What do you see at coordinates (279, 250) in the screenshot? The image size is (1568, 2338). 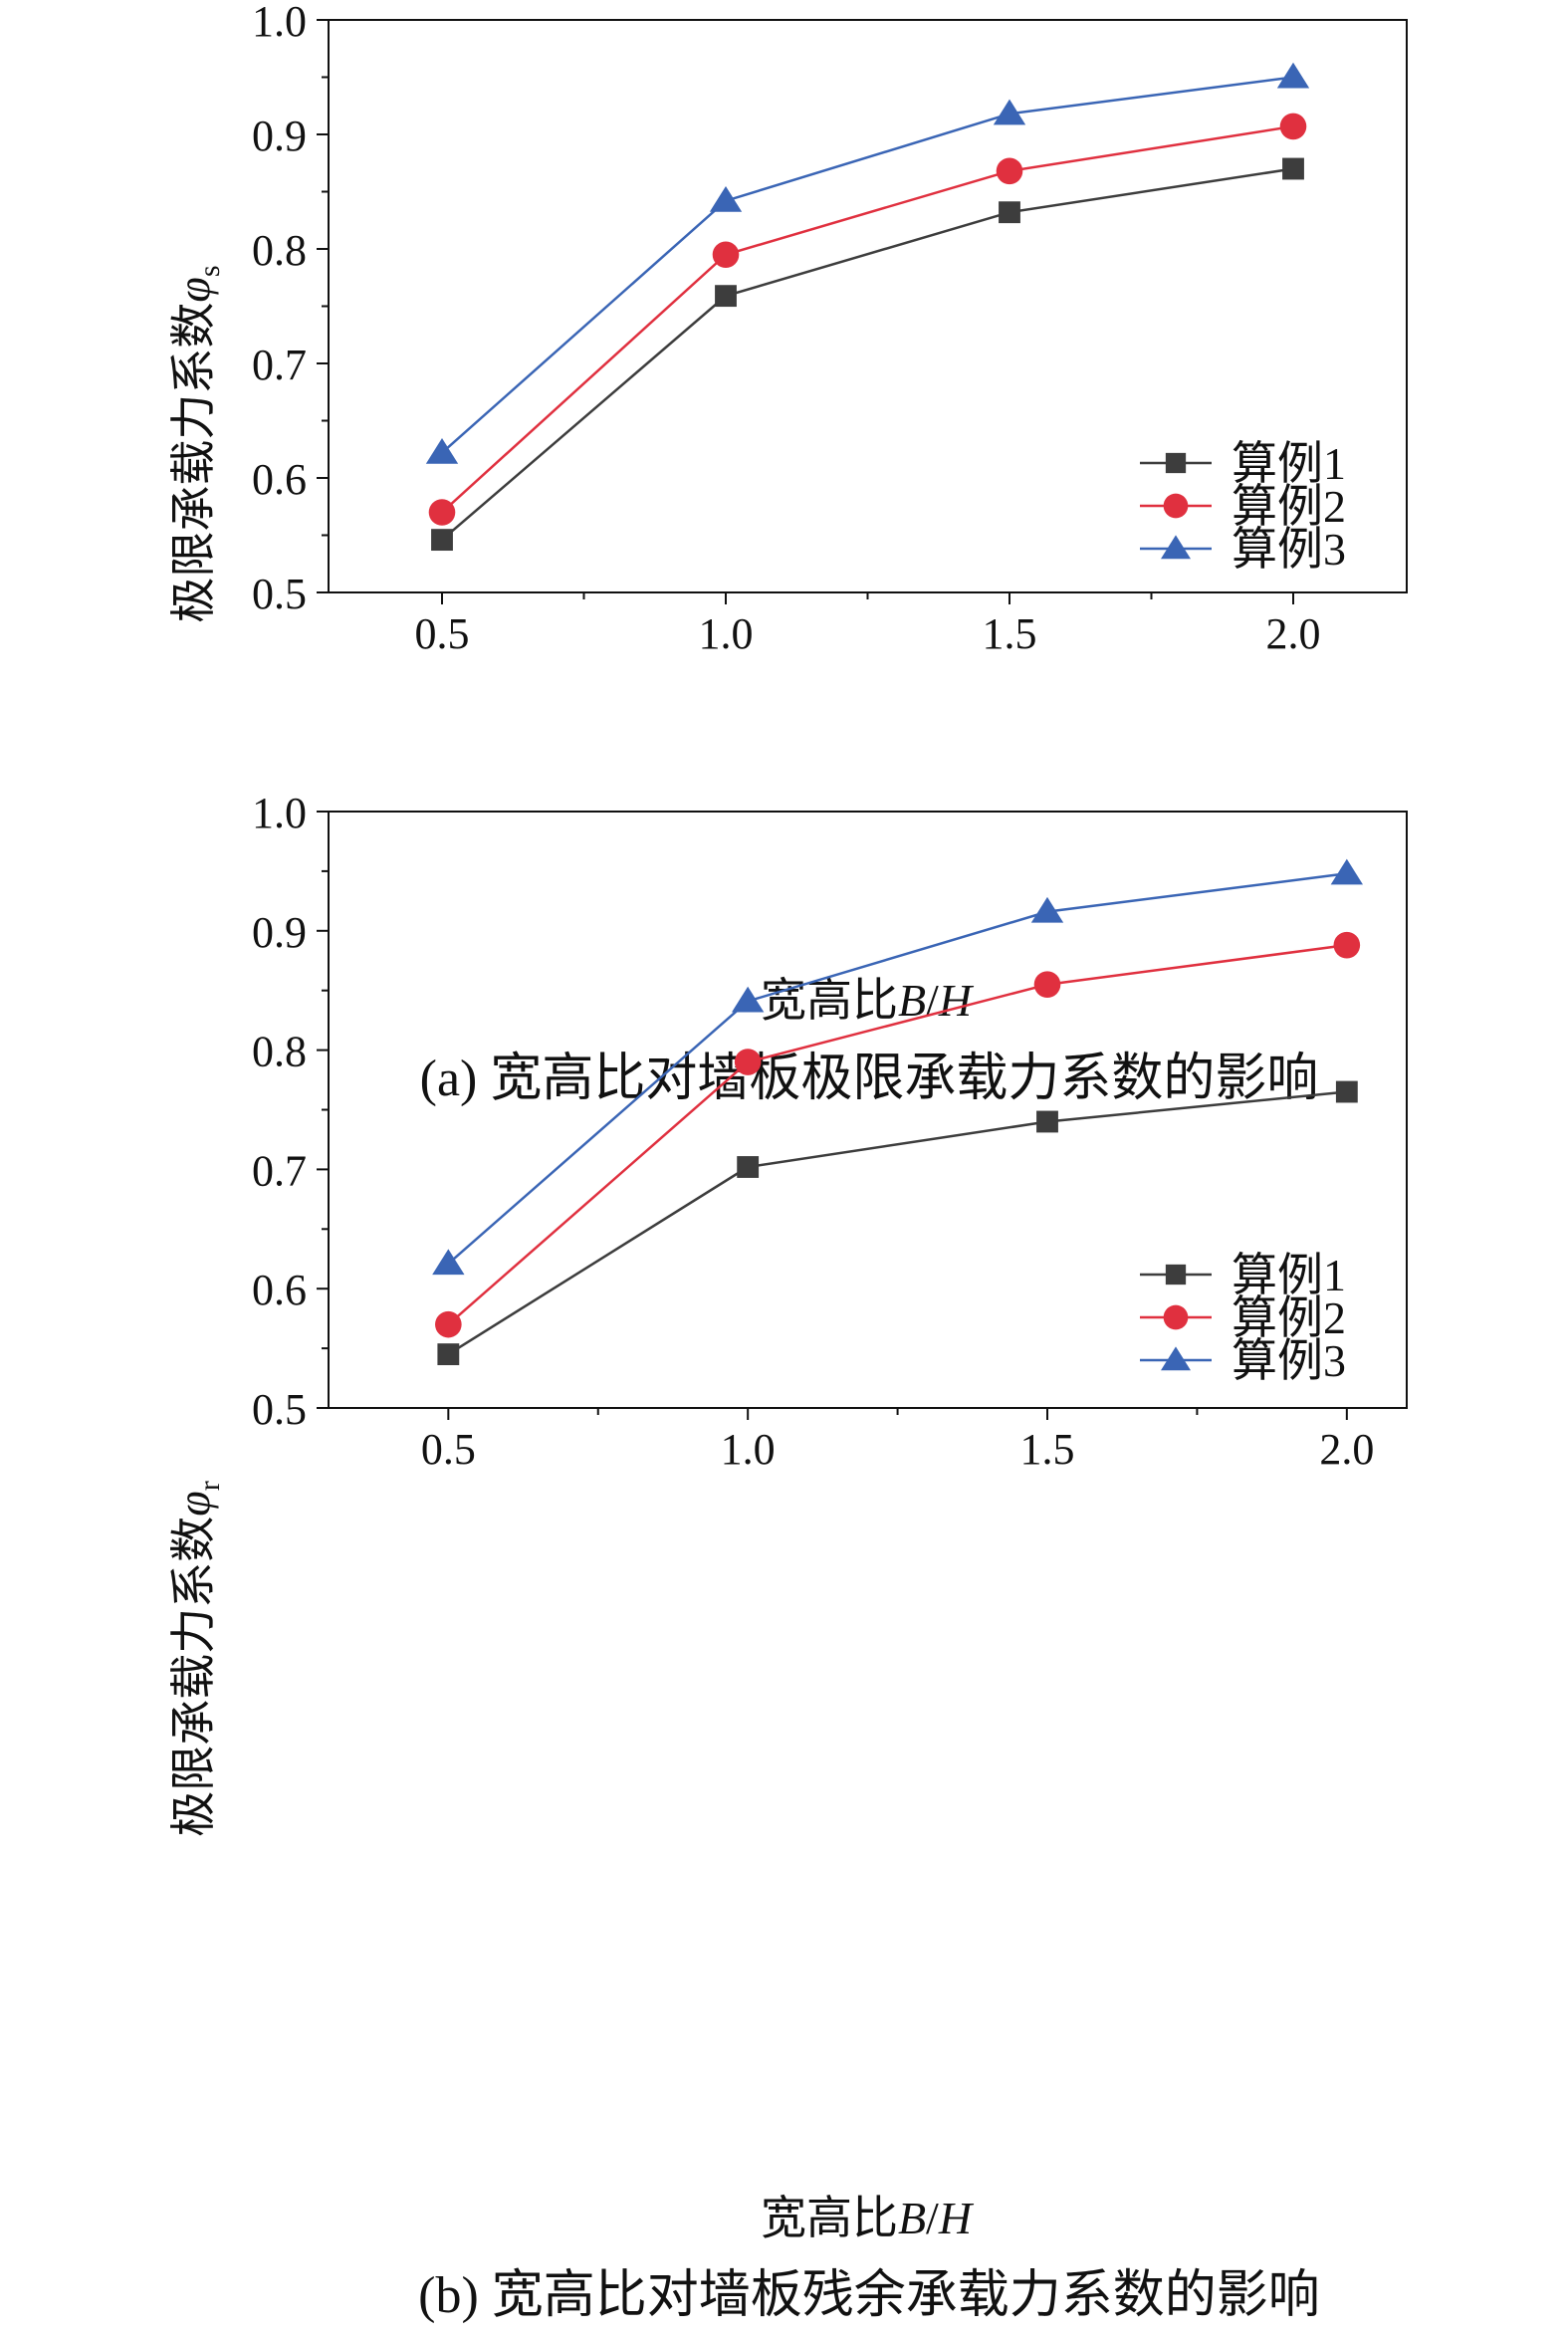 I see `y-tick-label-a: 0.8` at bounding box center [279, 250].